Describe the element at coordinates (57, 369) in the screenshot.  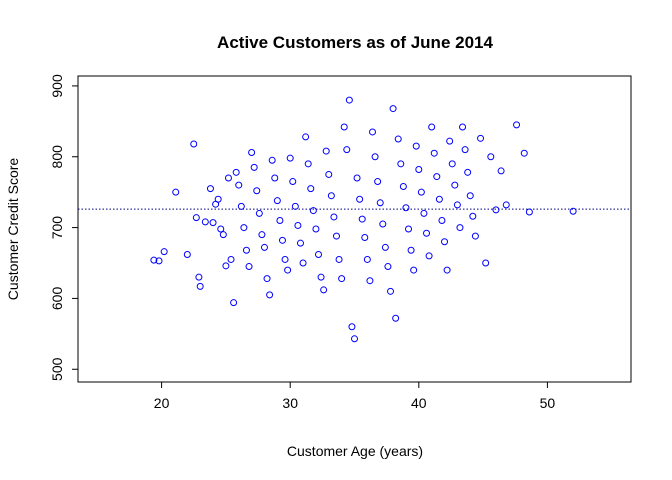
I see `y-tick-label: 500` at that location.